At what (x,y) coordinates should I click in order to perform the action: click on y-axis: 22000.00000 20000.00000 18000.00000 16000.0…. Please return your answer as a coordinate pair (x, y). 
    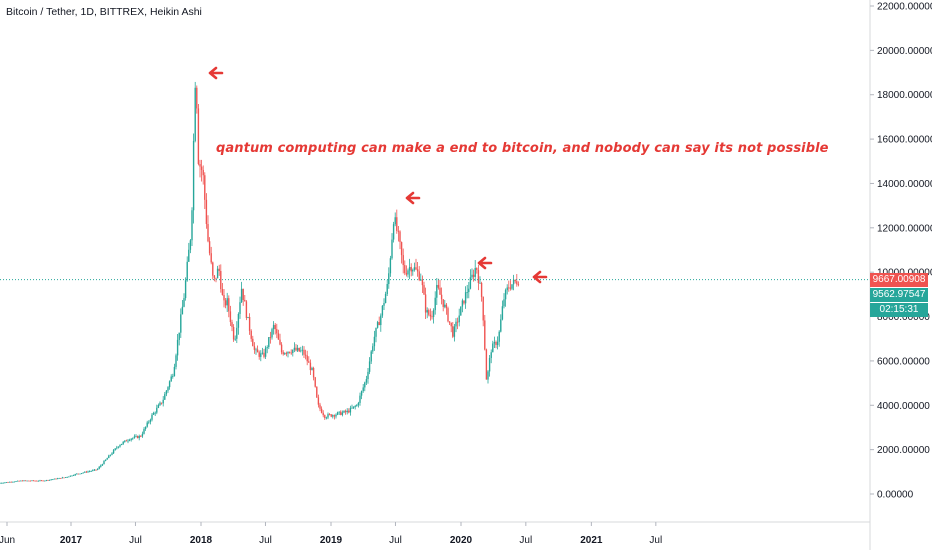
    Looking at the image, I should click on (901, 251).